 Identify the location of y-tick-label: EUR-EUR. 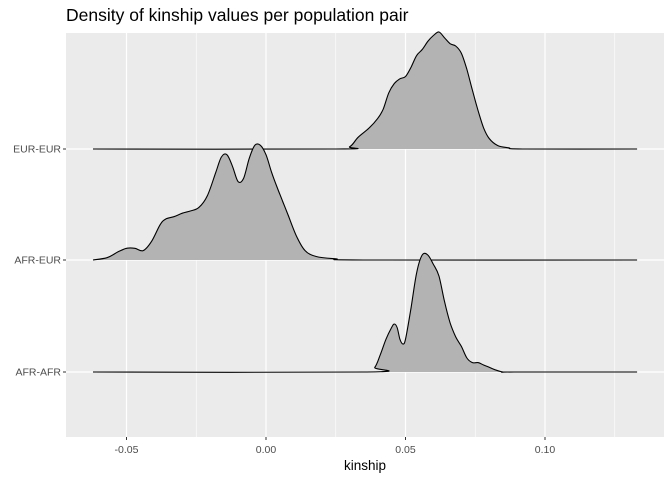
(37, 150).